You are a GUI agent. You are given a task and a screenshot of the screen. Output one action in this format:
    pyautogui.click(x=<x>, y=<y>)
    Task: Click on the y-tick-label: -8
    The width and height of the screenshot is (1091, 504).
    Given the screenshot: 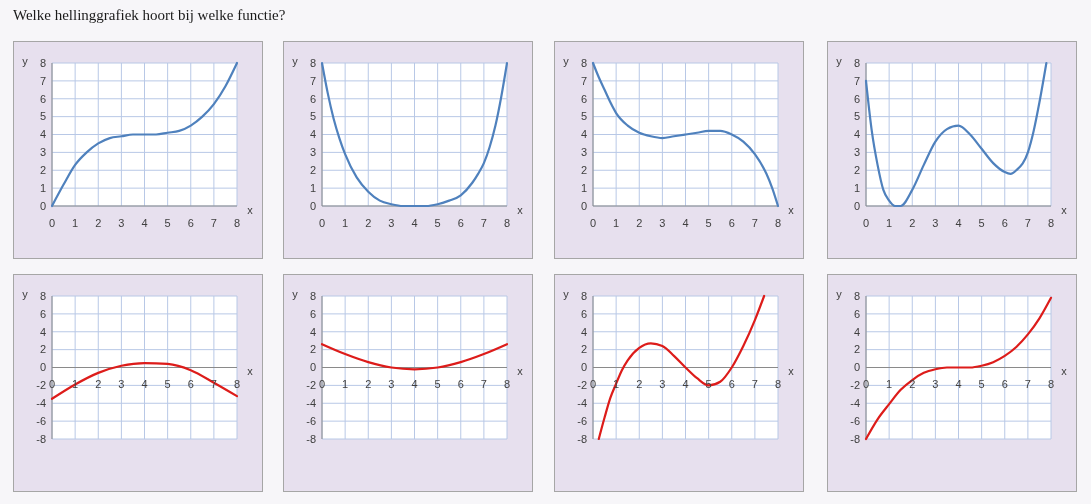 What is the action you would take?
    pyautogui.click(x=855, y=438)
    